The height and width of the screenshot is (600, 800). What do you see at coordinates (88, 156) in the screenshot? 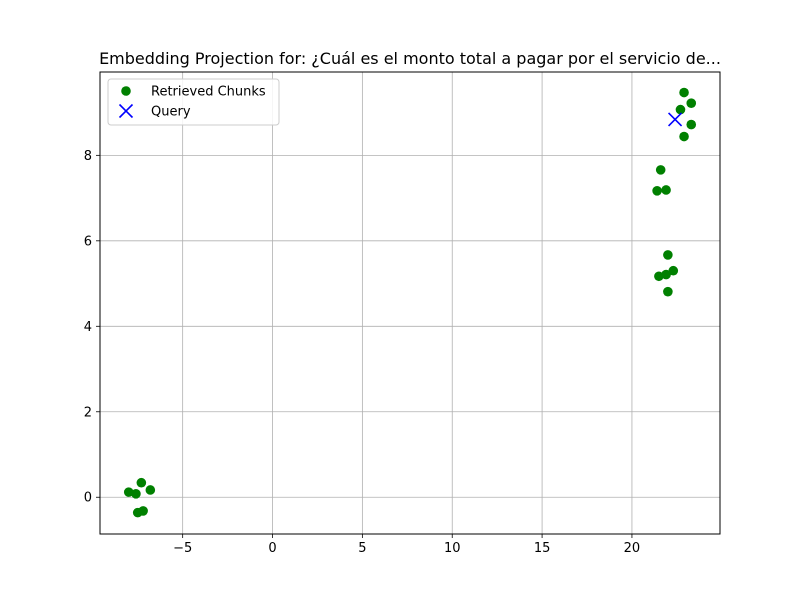
I see `y-tick-label: 8` at bounding box center [88, 156].